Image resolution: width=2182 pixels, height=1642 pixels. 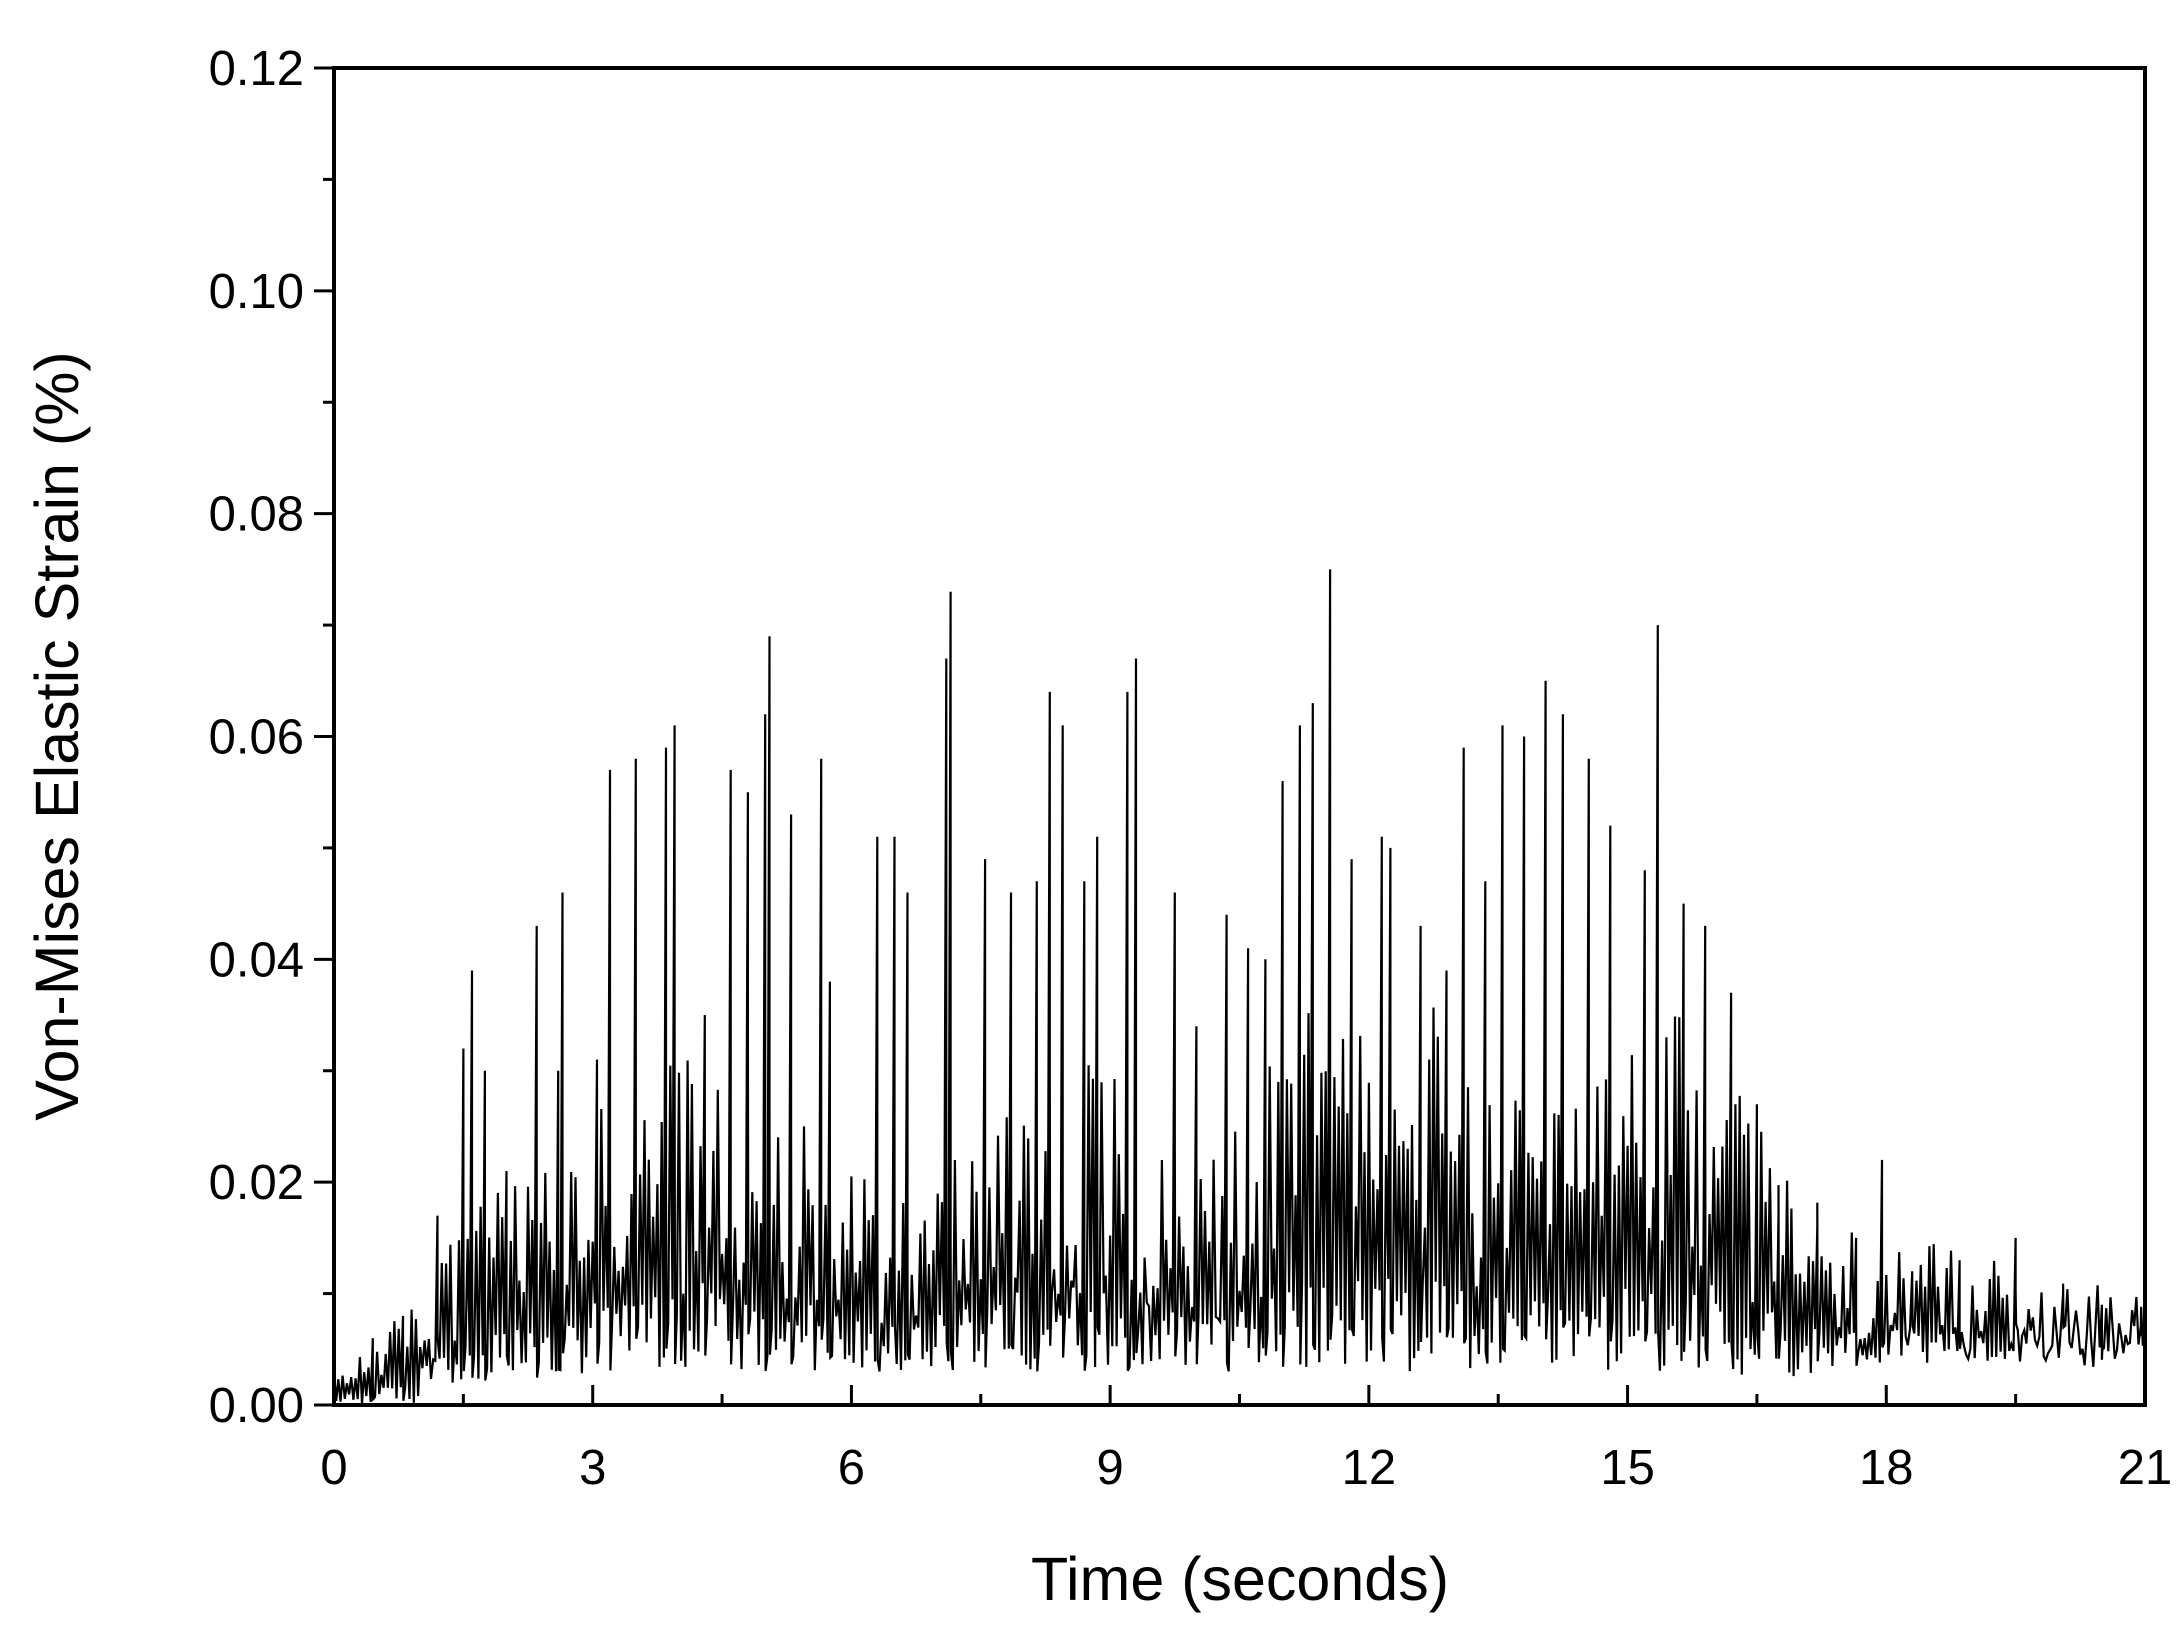 I want to click on x-tick-label: 0, so click(x=333, y=1468).